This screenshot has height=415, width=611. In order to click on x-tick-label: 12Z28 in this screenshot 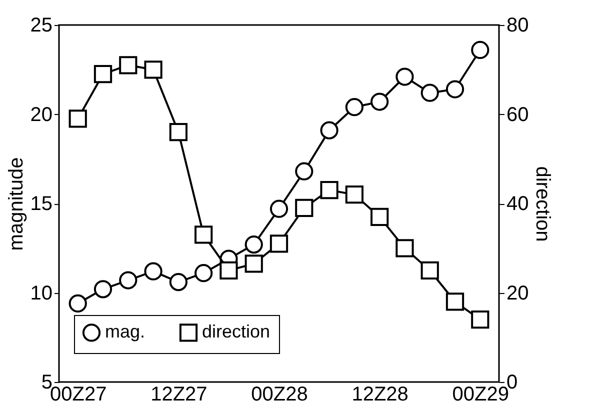, I will do `click(380, 395)`.